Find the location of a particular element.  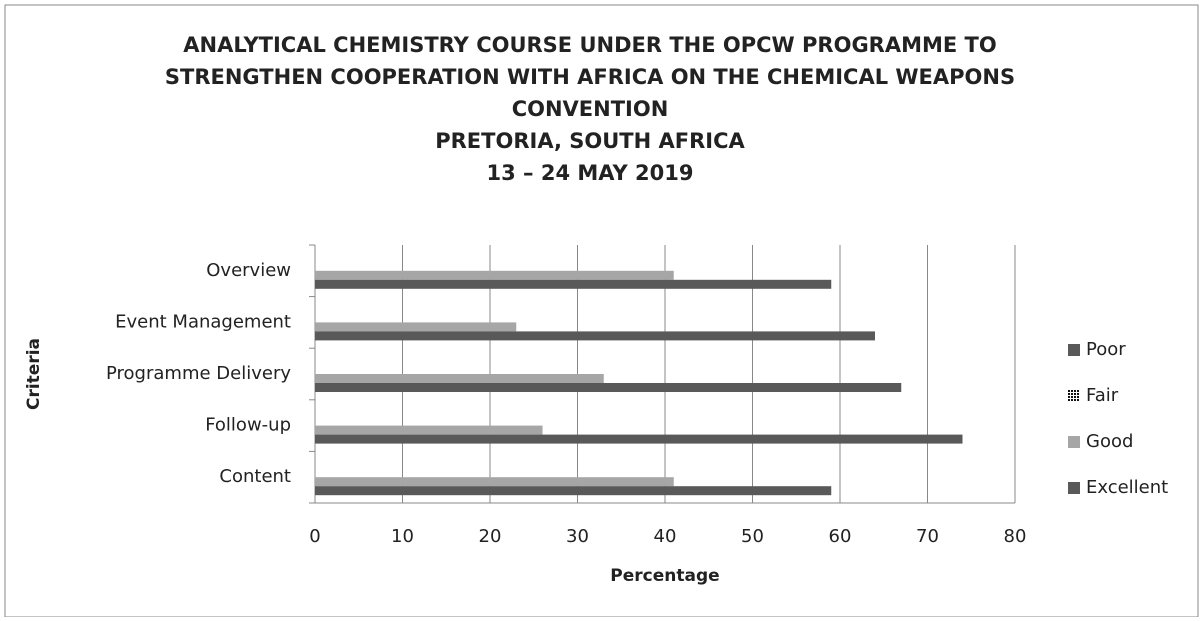

chart-title: CONVENTION is located at coordinates (590, 109).